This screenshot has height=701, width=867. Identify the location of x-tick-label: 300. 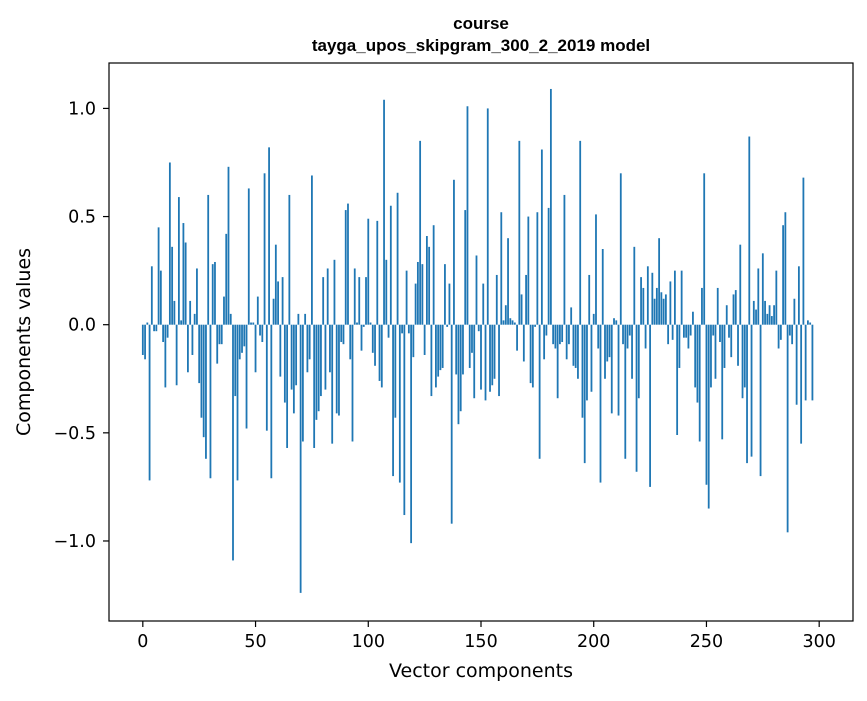
(818, 642).